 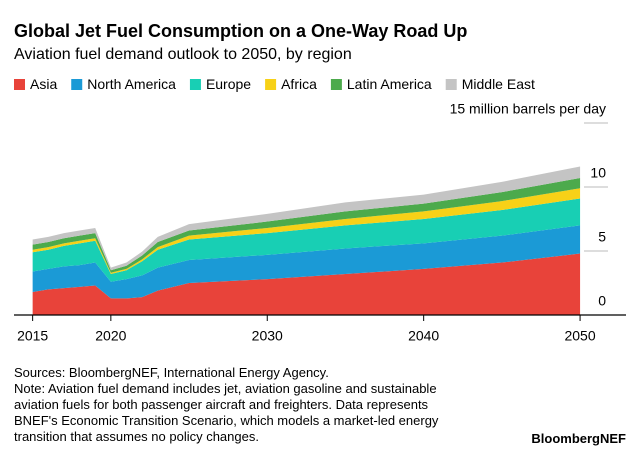 I want to click on legend-label: Asia, so click(x=43, y=84).